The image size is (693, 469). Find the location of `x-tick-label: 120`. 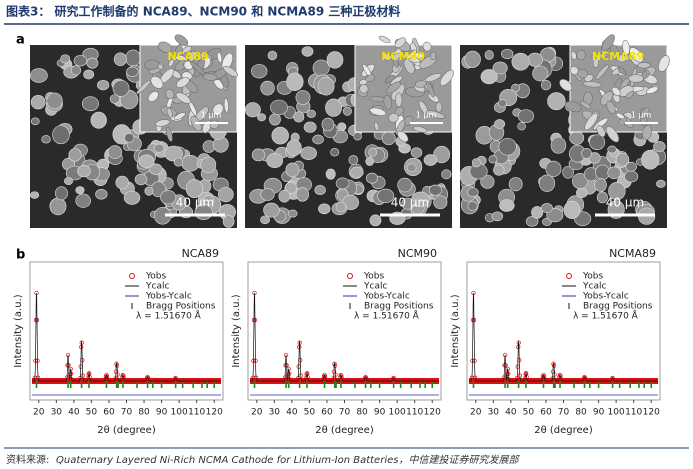

x-tick-label: 120 is located at coordinates (651, 413).